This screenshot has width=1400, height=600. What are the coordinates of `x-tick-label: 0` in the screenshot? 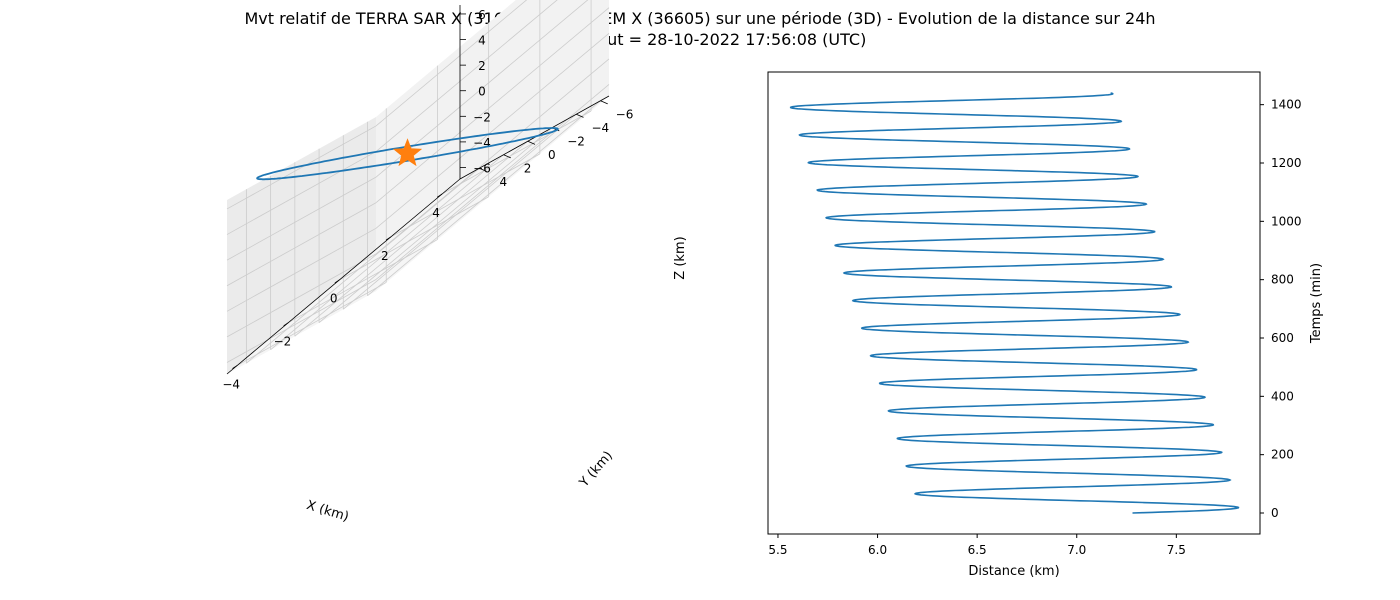 It's located at (334, 299).